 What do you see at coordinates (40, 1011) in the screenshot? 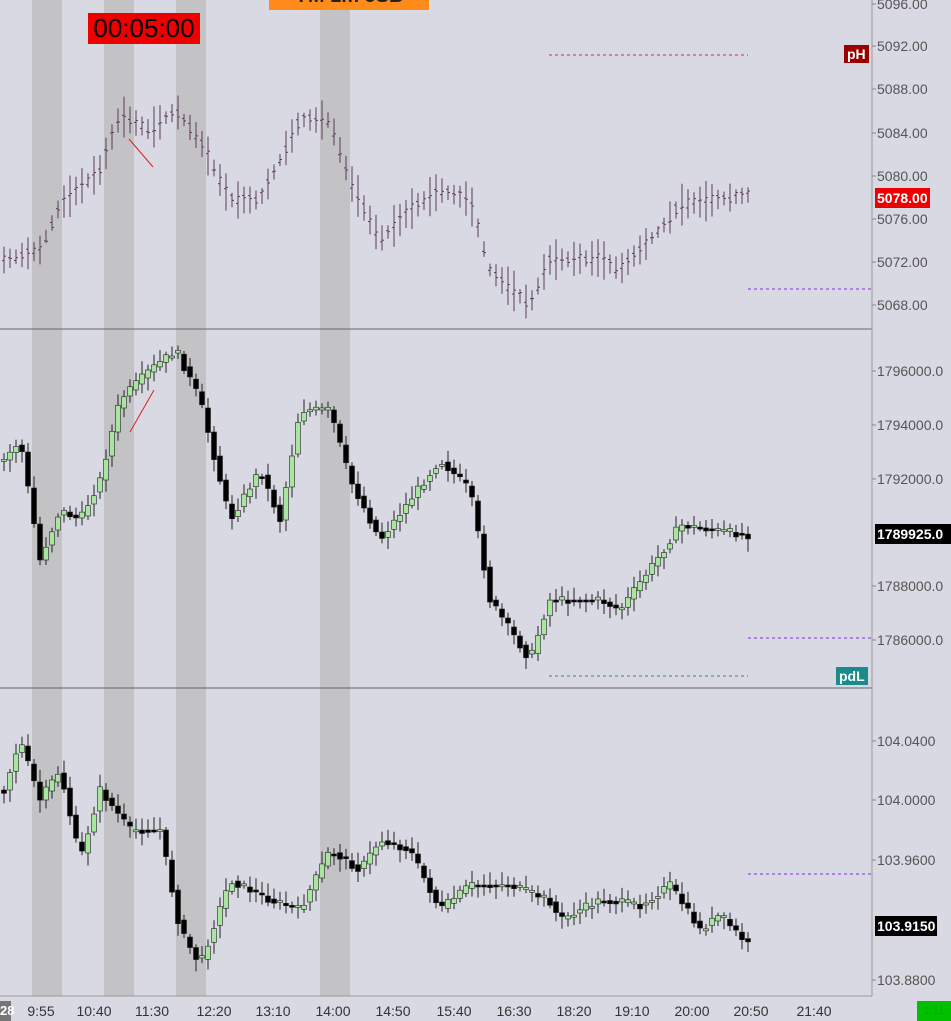
I see `time-axis-label: 9:55` at bounding box center [40, 1011].